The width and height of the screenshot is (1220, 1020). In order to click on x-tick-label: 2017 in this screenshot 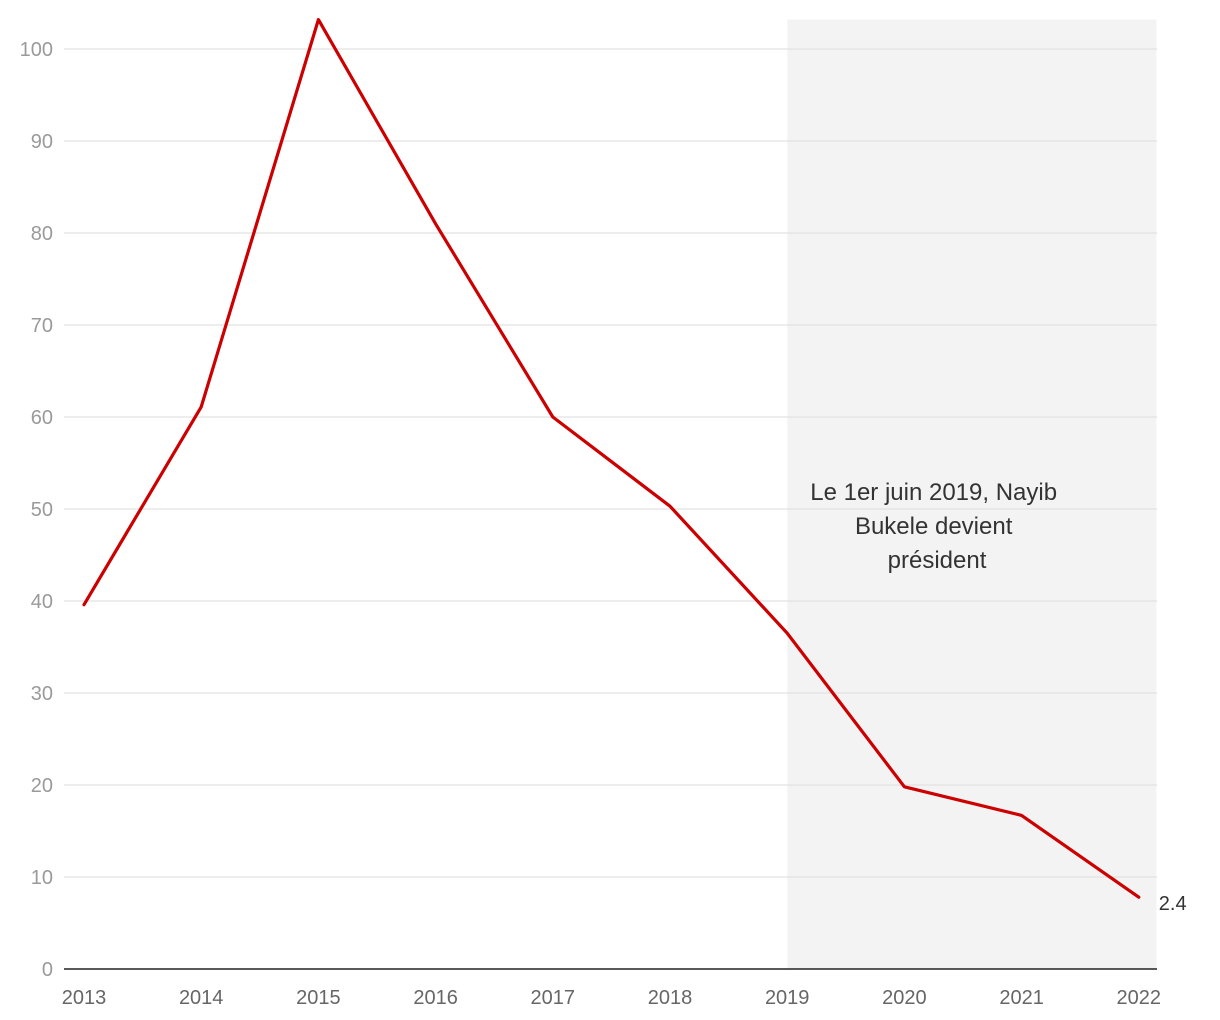, I will do `click(553, 998)`.